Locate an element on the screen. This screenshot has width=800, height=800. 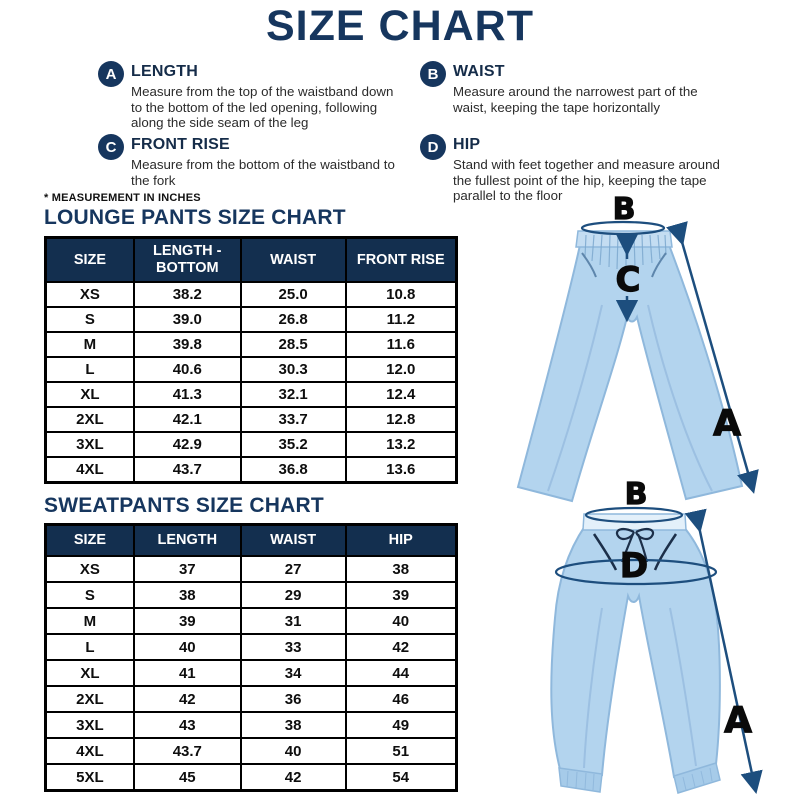
table-header-row: SIZE LENGTH WAIST HIP is located at coordinates (251, 540).